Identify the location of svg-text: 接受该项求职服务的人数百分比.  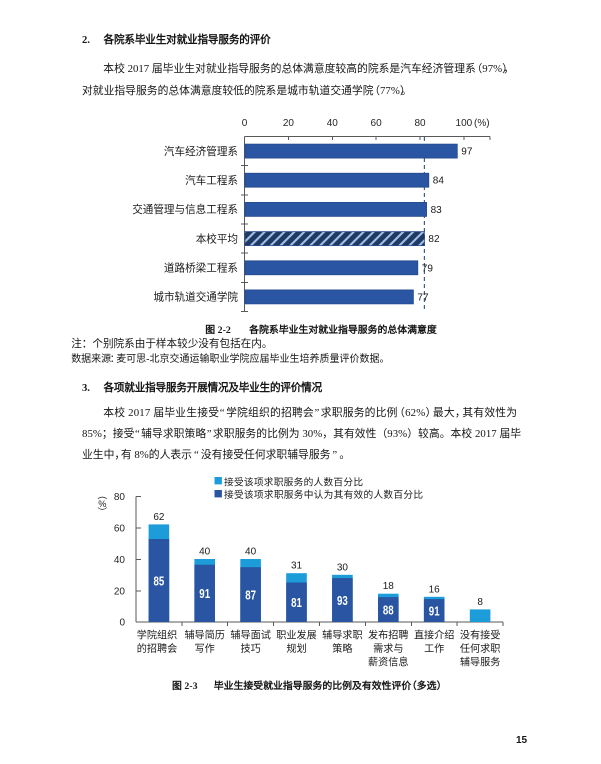
(293, 481).